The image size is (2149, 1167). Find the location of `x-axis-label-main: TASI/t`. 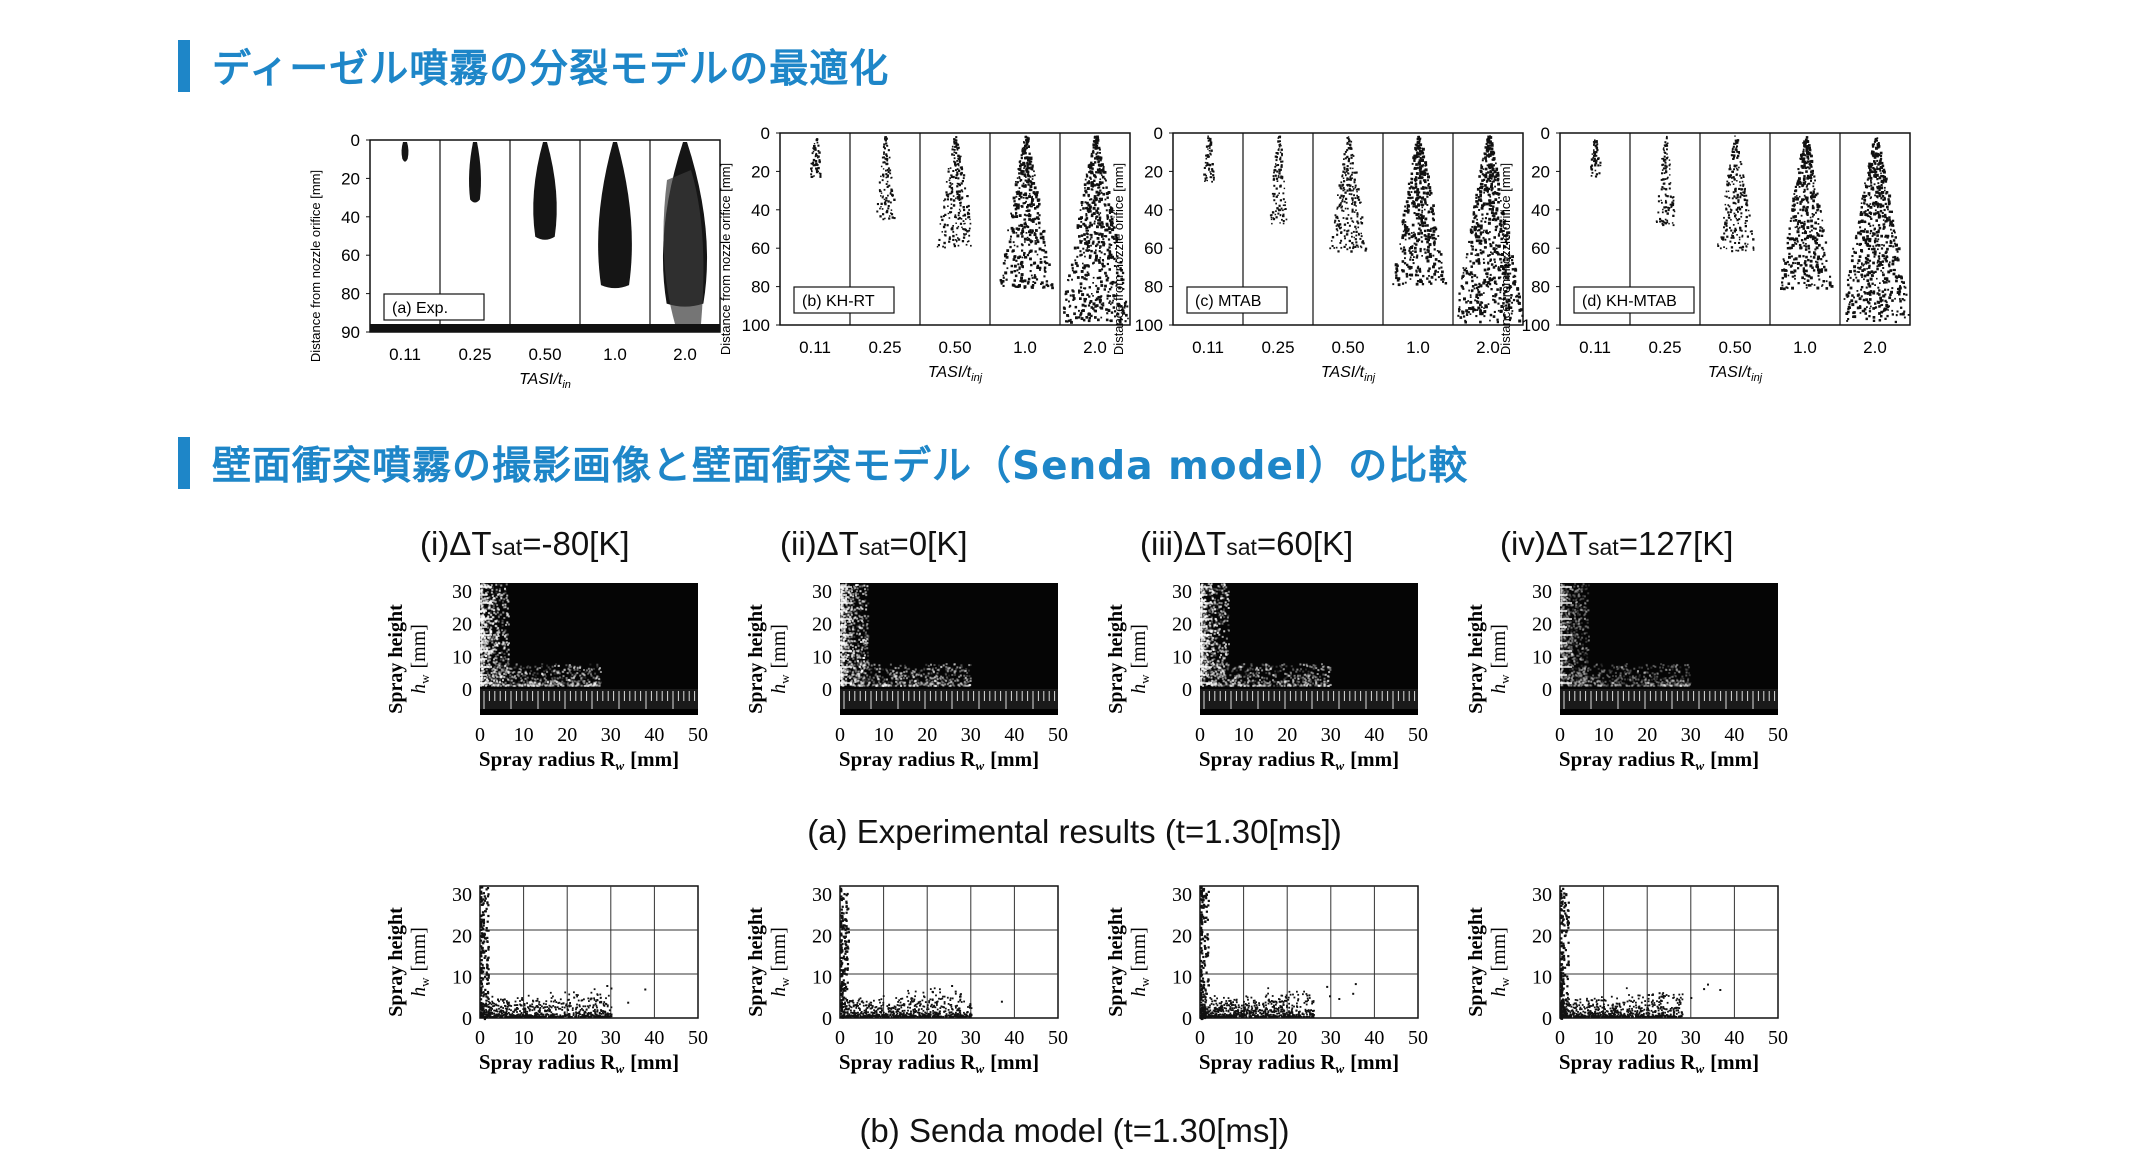

x-axis-label-main: TASI/t is located at coordinates (1343, 372).